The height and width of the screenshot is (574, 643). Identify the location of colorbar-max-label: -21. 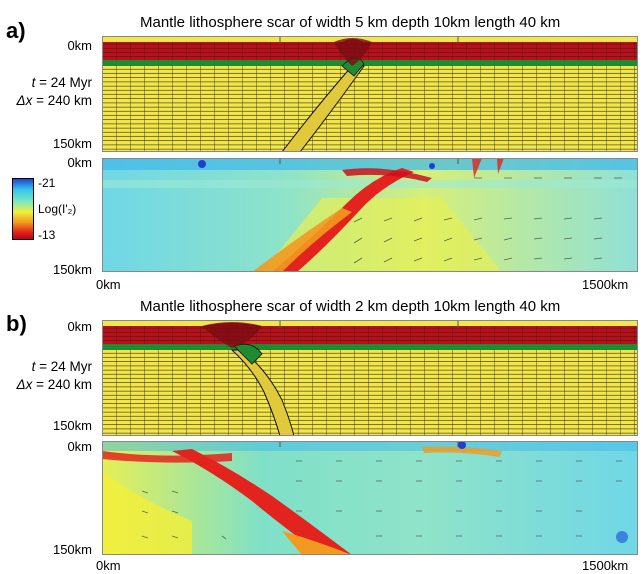
(47, 183).